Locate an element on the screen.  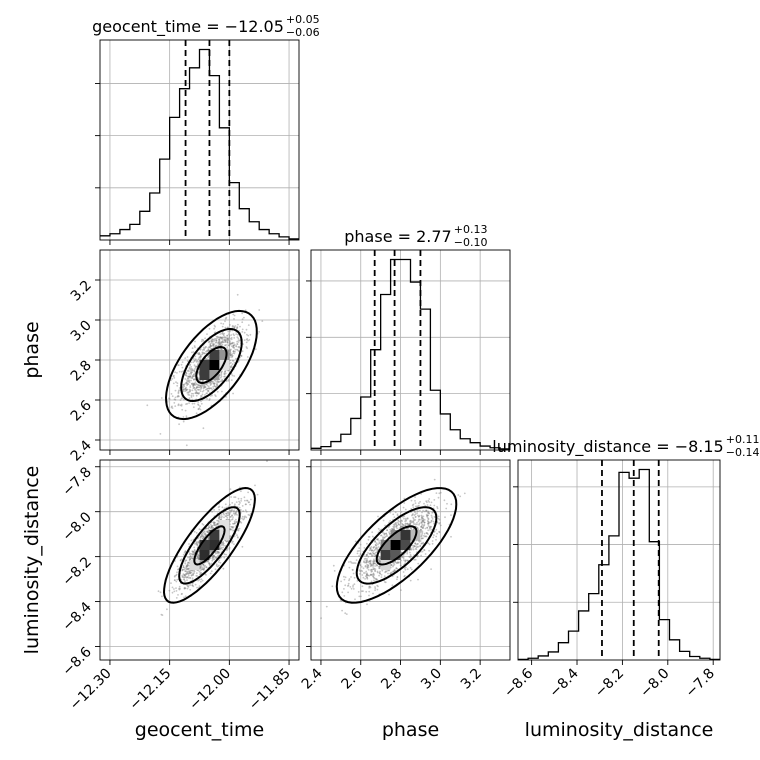
density-cell is located at coordinates (405, 545).